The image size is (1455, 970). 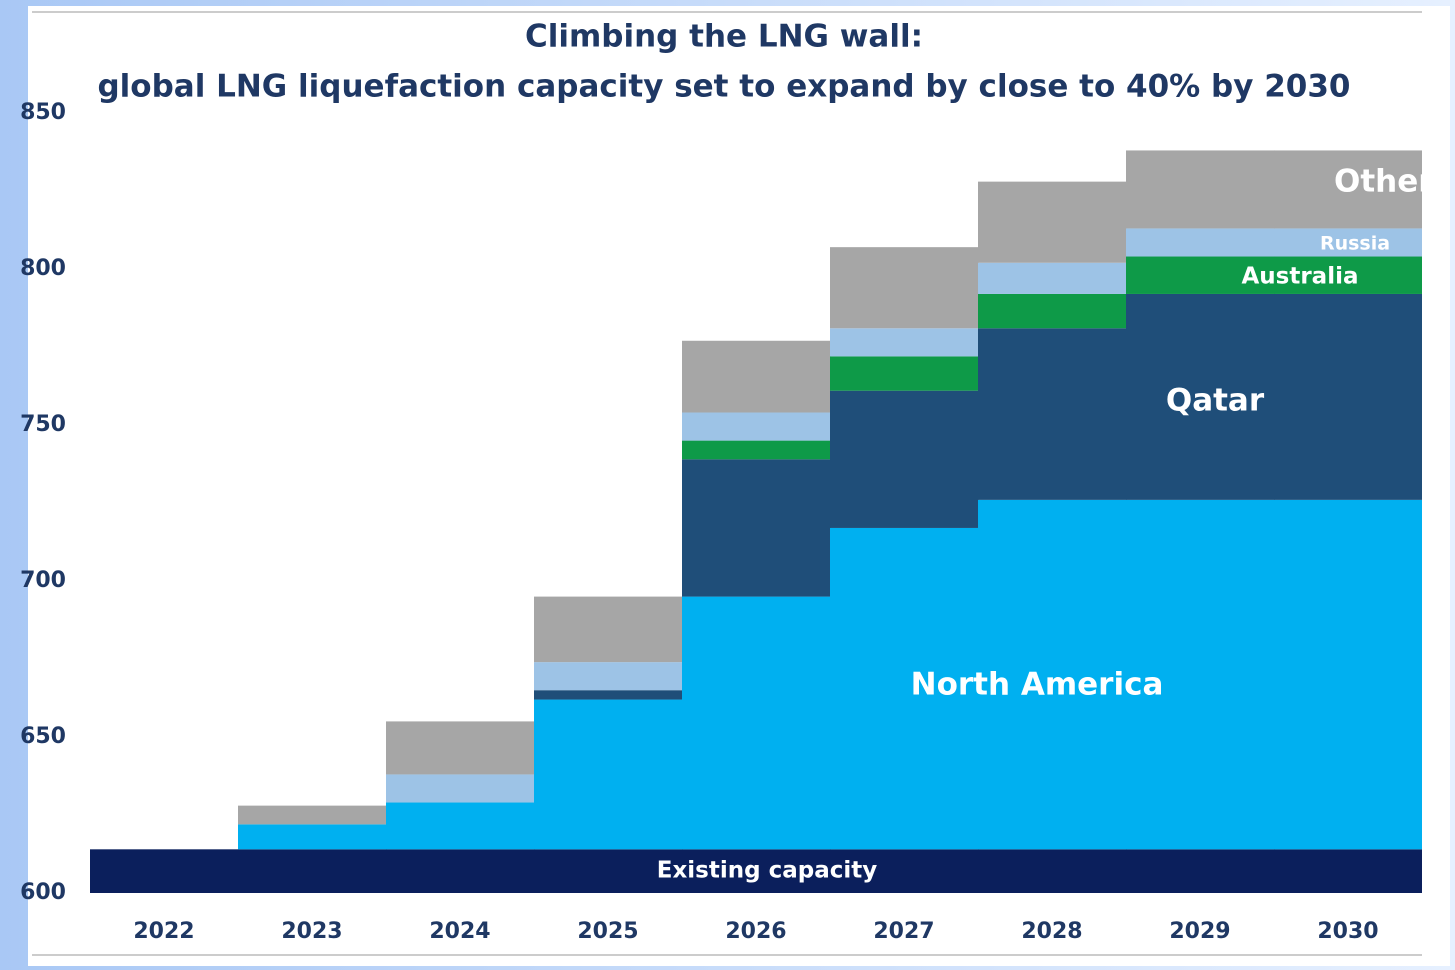 I want to click on y-tick-label: 700, so click(x=43, y=580).